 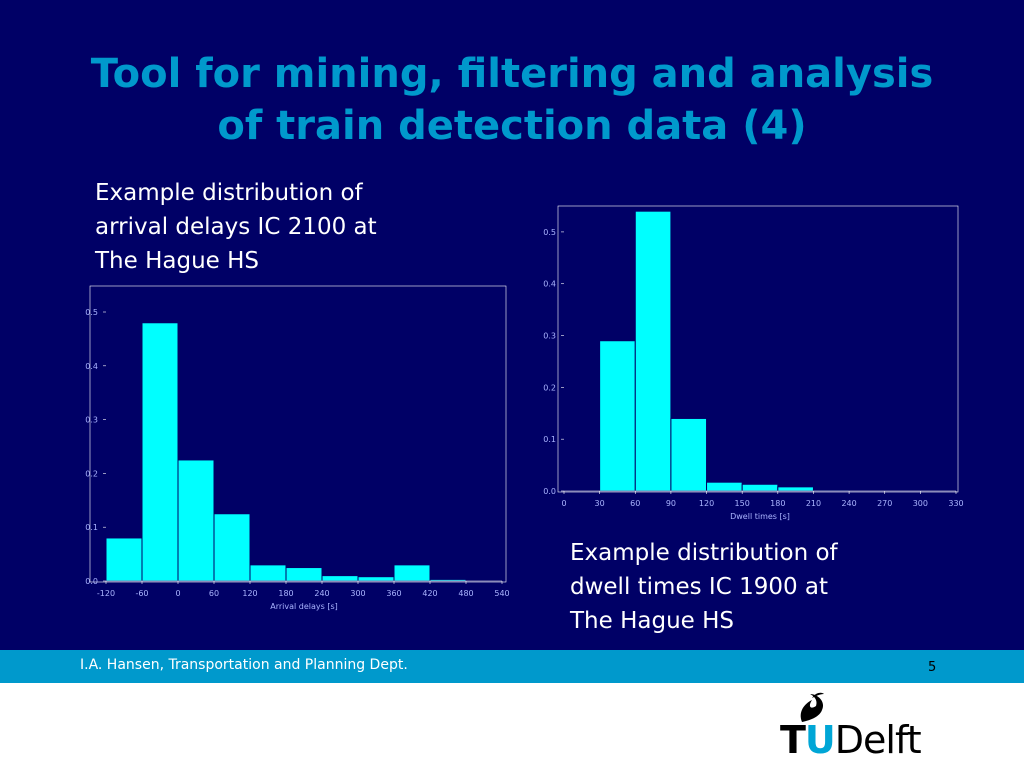 What do you see at coordinates (635, 503) in the screenshot?
I see `dwell-x-tick-label: 60` at bounding box center [635, 503].